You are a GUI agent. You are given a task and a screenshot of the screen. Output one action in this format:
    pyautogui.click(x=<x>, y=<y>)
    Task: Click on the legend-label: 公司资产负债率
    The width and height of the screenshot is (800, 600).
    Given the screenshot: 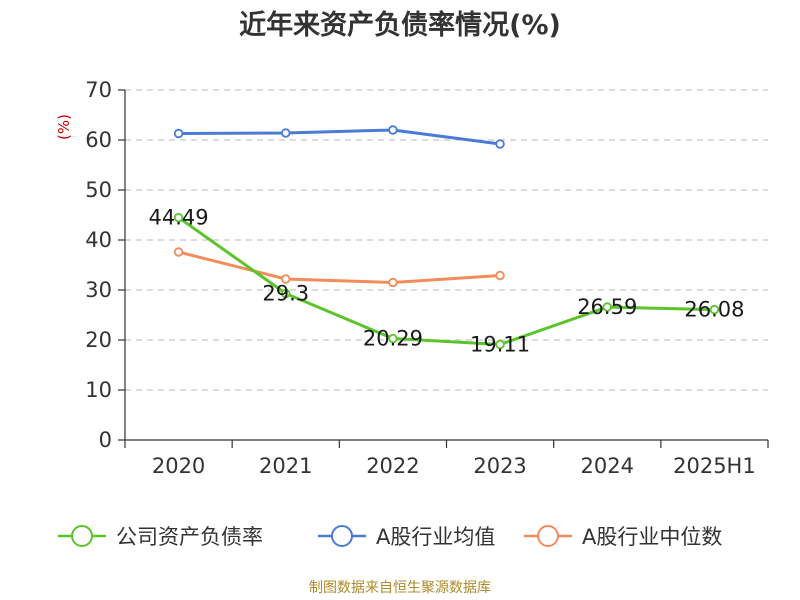 What is the action you would take?
    pyautogui.click(x=189, y=537)
    